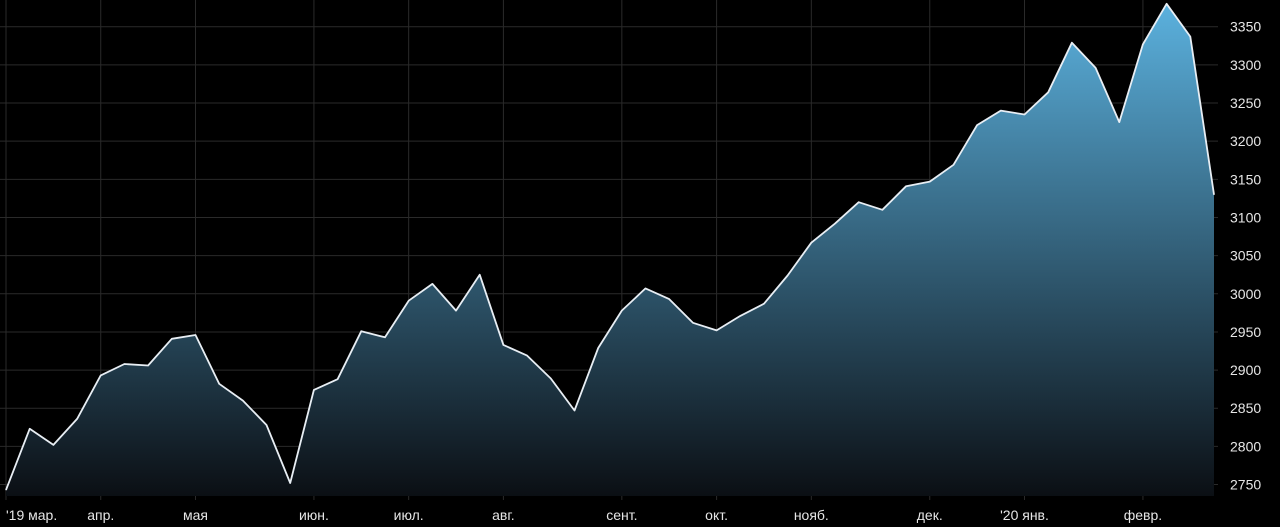 The width and height of the screenshot is (1280, 527). What do you see at coordinates (716, 515) in the screenshot?
I see `x-tick-label: окт.` at bounding box center [716, 515].